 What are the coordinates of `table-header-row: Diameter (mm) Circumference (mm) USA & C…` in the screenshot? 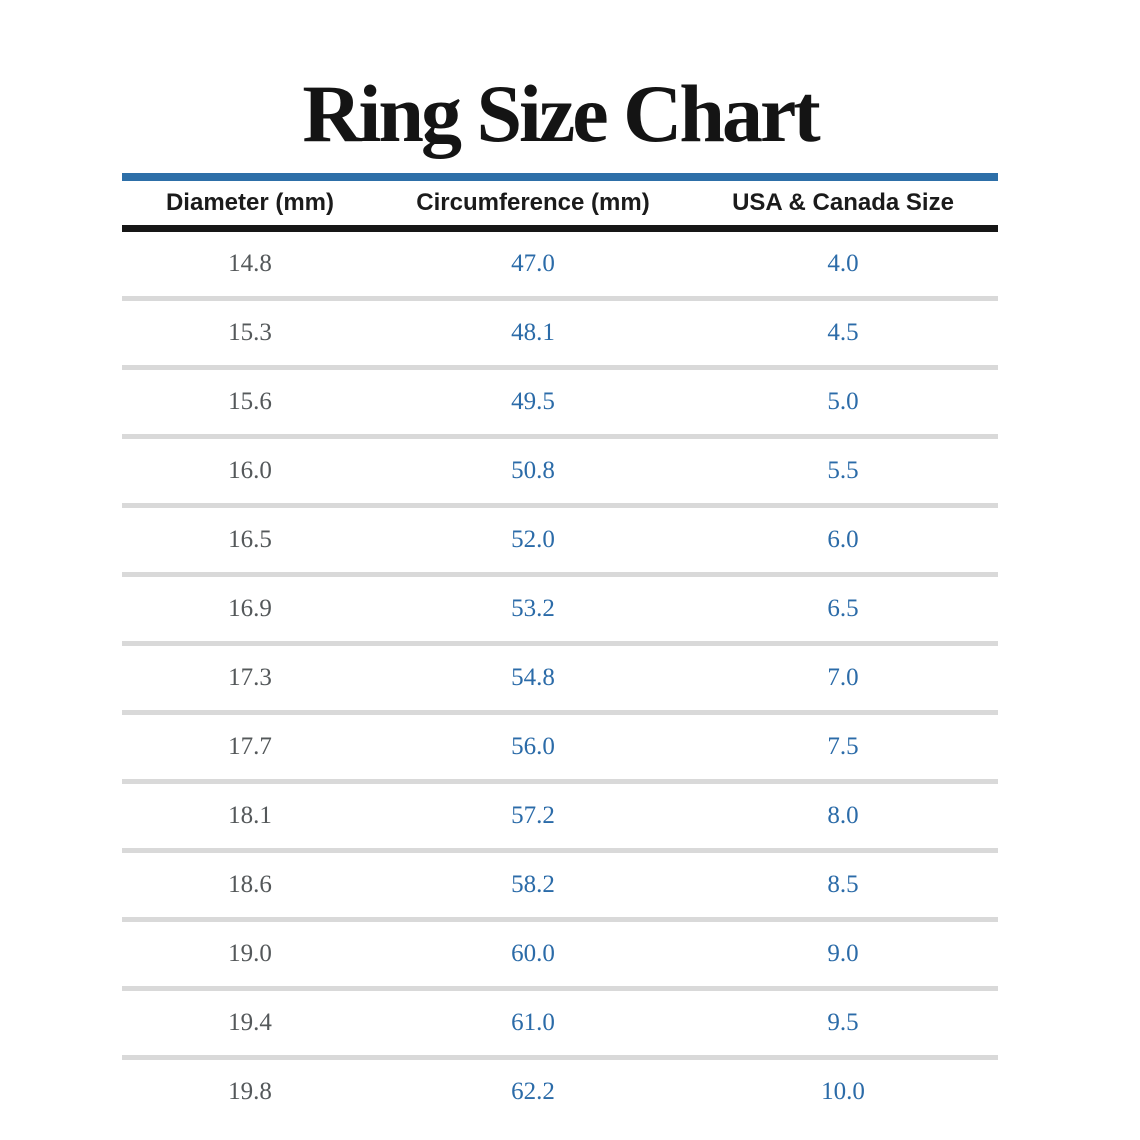 It's located at (560, 203).